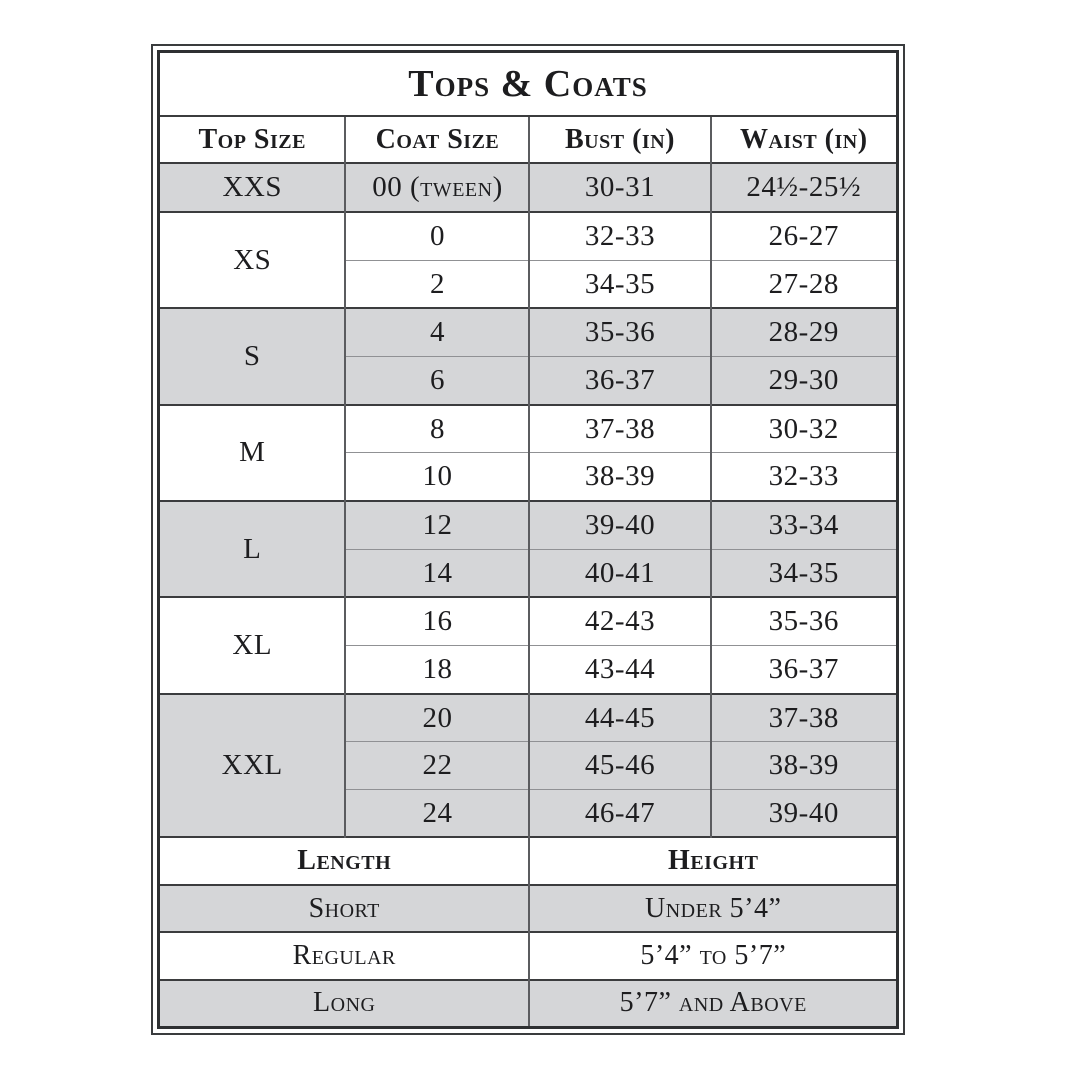 The width and height of the screenshot is (1080, 1080). What do you see at coordinates (437, 669) in the screenshot?
I see `coat-size-cell: 18` at bounding box center [437, 669].